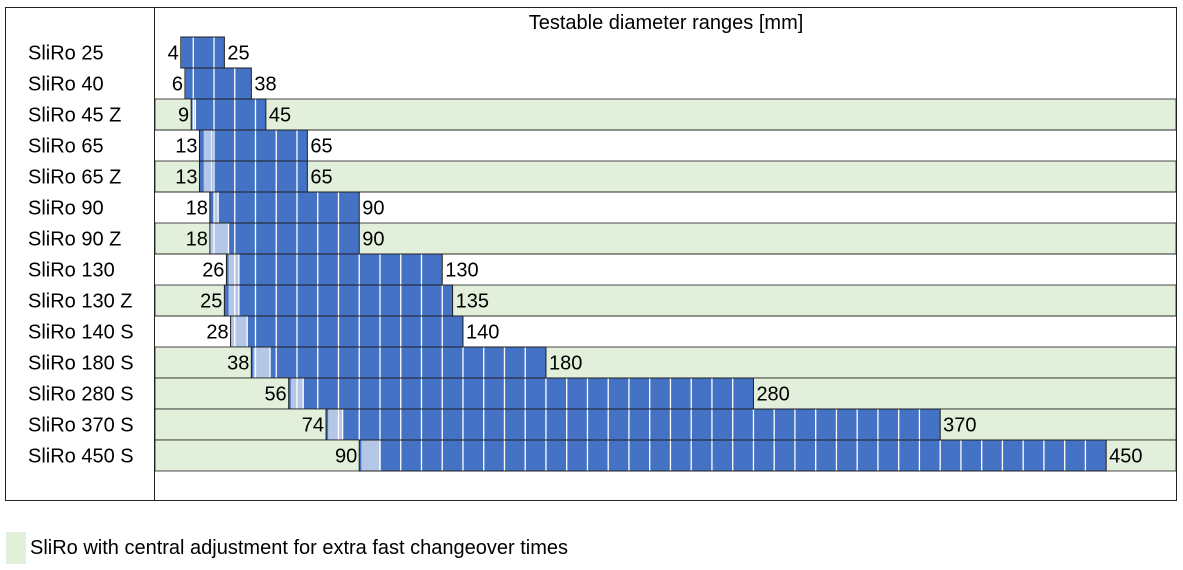 This screenshot has height=570, width=1183. I want to click on min-value-label: 38, so click(238, 364).